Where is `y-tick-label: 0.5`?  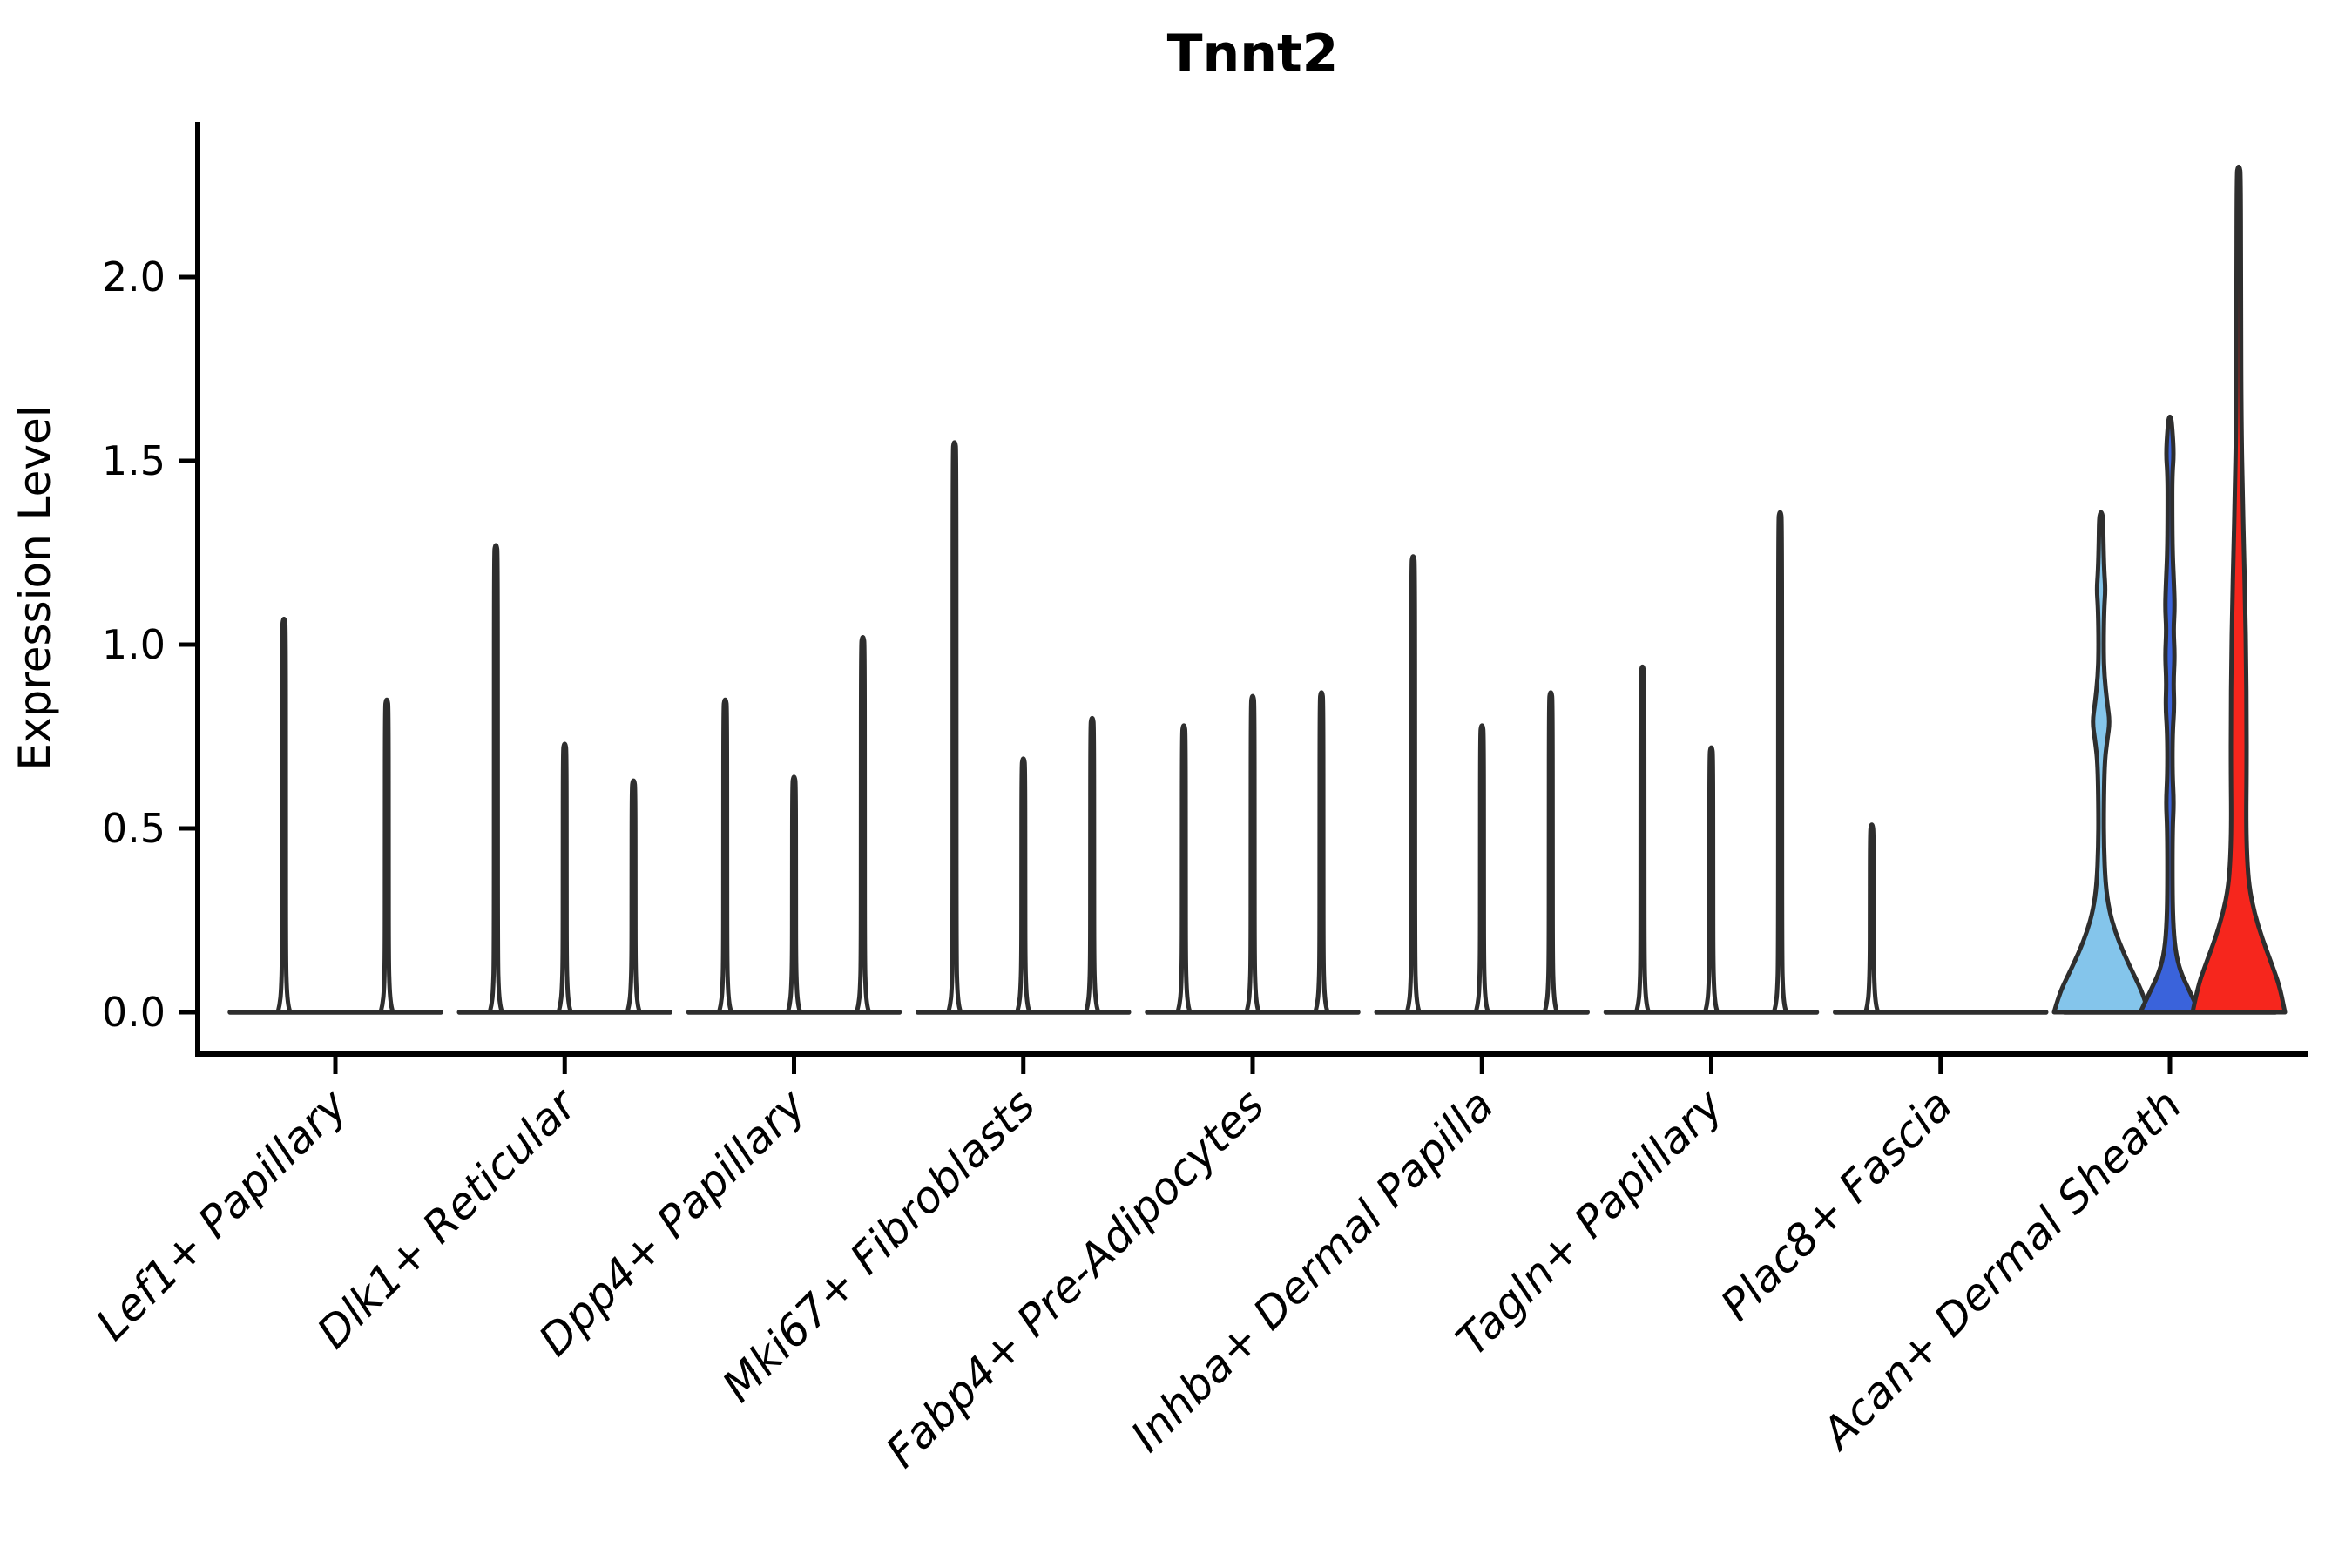
y-tick-label: 0.5 is located at coordinates (134, 829).